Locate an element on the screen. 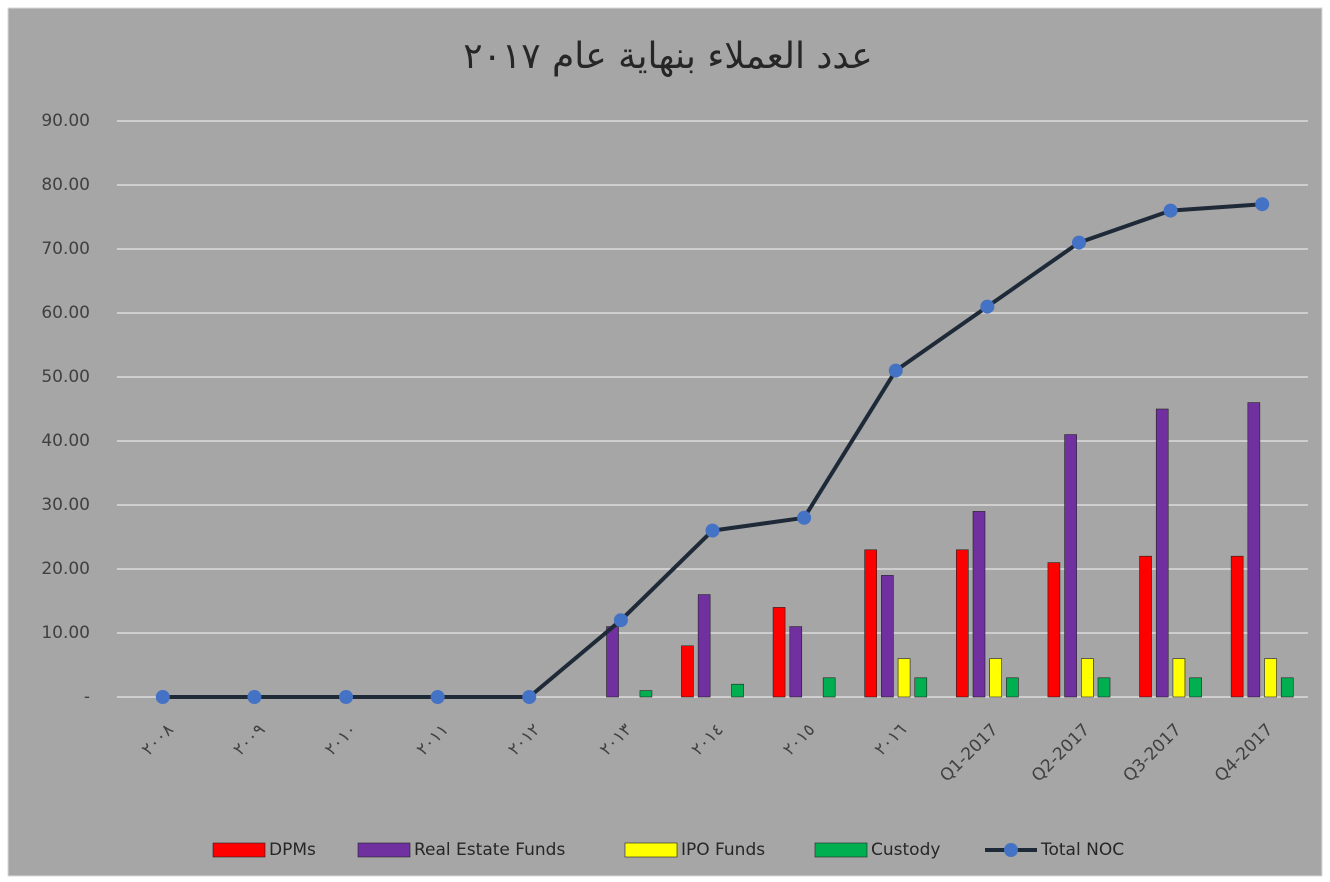 Image resolution: width=1330 pixels, height=882 pixels. y-tick-label: 50.00 is located at coordinates (65, 377).